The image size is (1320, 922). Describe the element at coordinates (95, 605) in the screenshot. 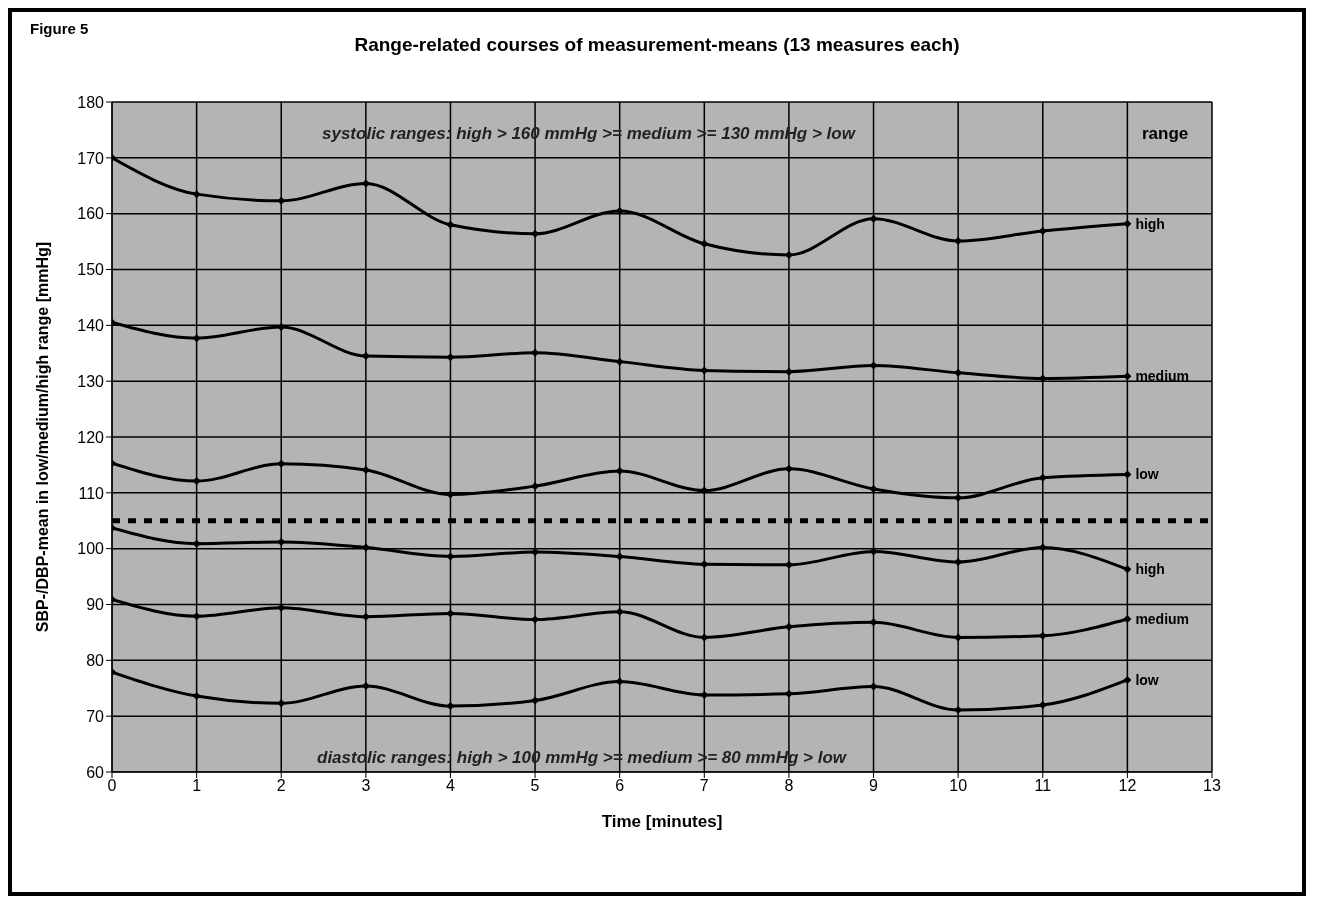

I see `y-tick-label: 90` at that location.